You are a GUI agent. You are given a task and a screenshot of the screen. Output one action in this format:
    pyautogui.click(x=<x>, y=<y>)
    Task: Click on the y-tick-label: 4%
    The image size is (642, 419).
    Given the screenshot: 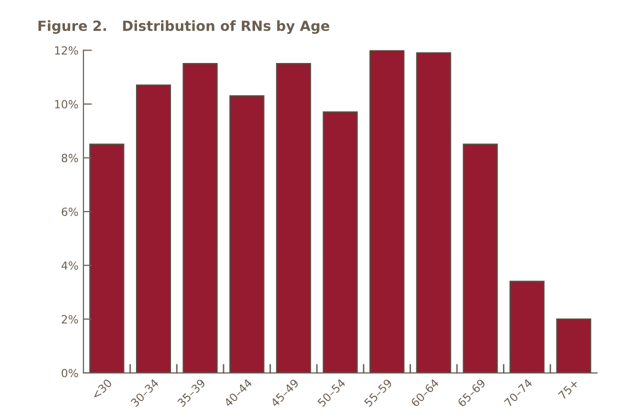 What is the action you would take?
    pyautogui.click(x=70, y=265)
    